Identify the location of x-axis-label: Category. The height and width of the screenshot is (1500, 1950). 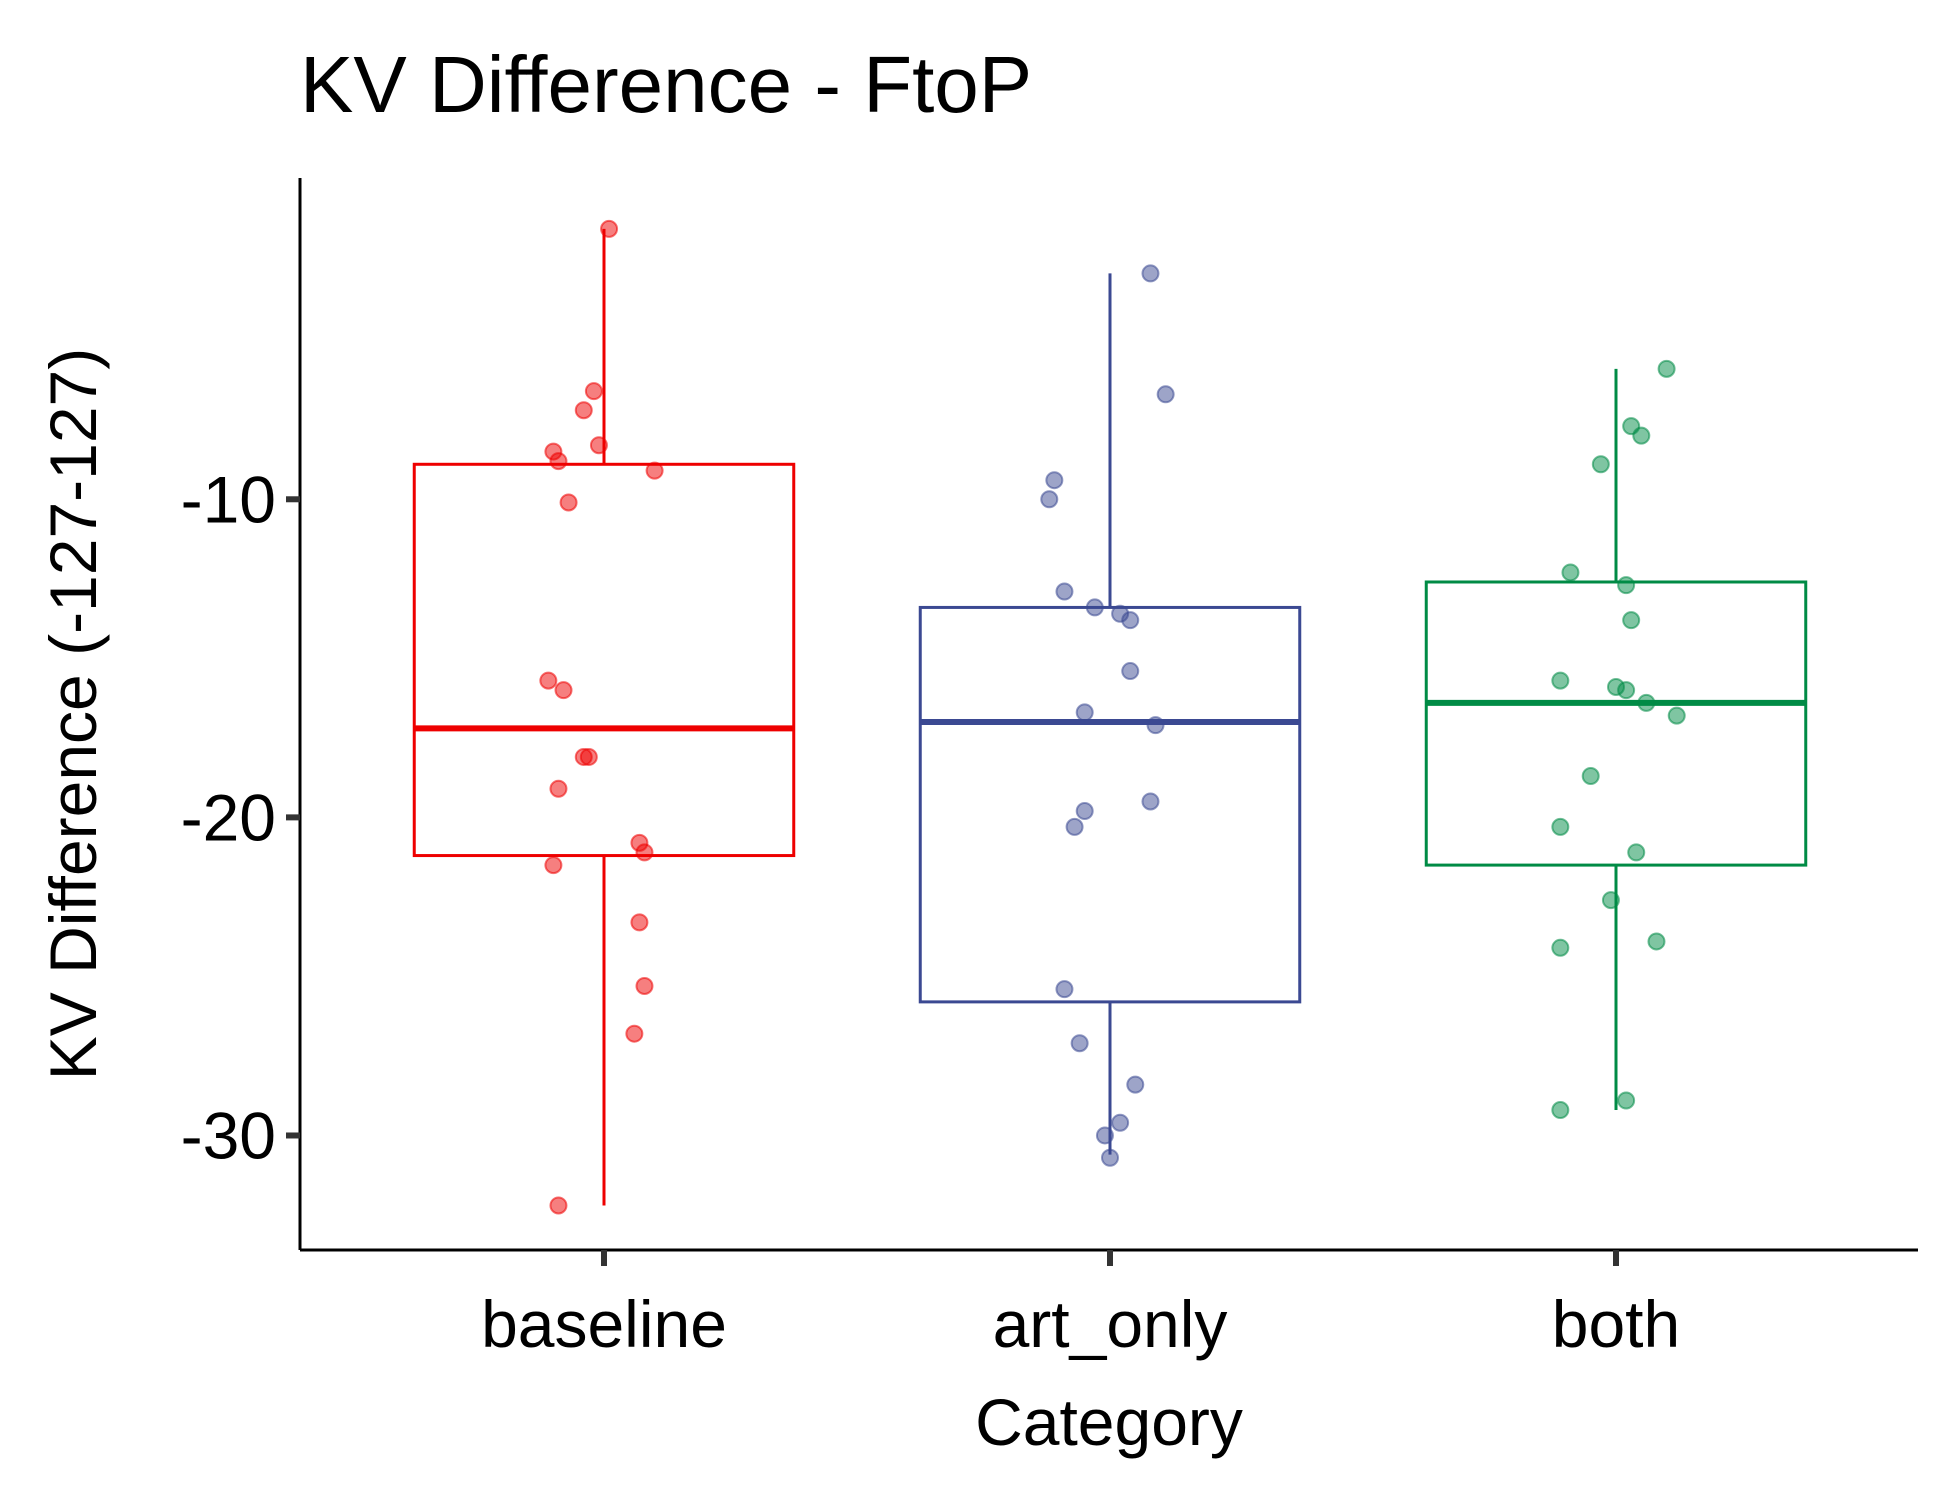
(1109, 1422).